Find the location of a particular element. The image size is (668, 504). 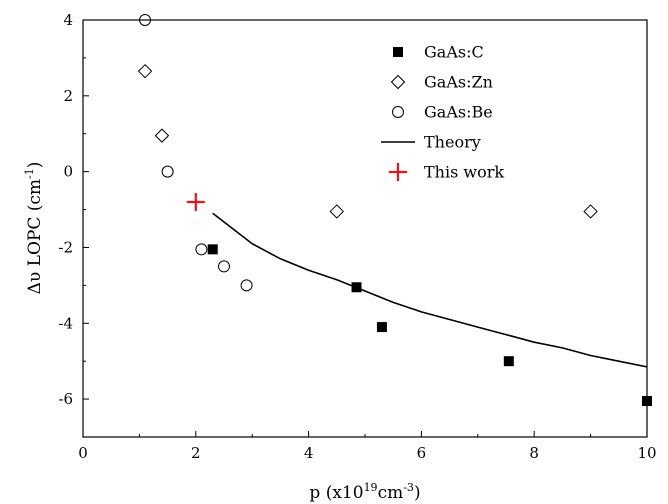

legend-label: GaAs:Zn is located at coordinates (458, 82).